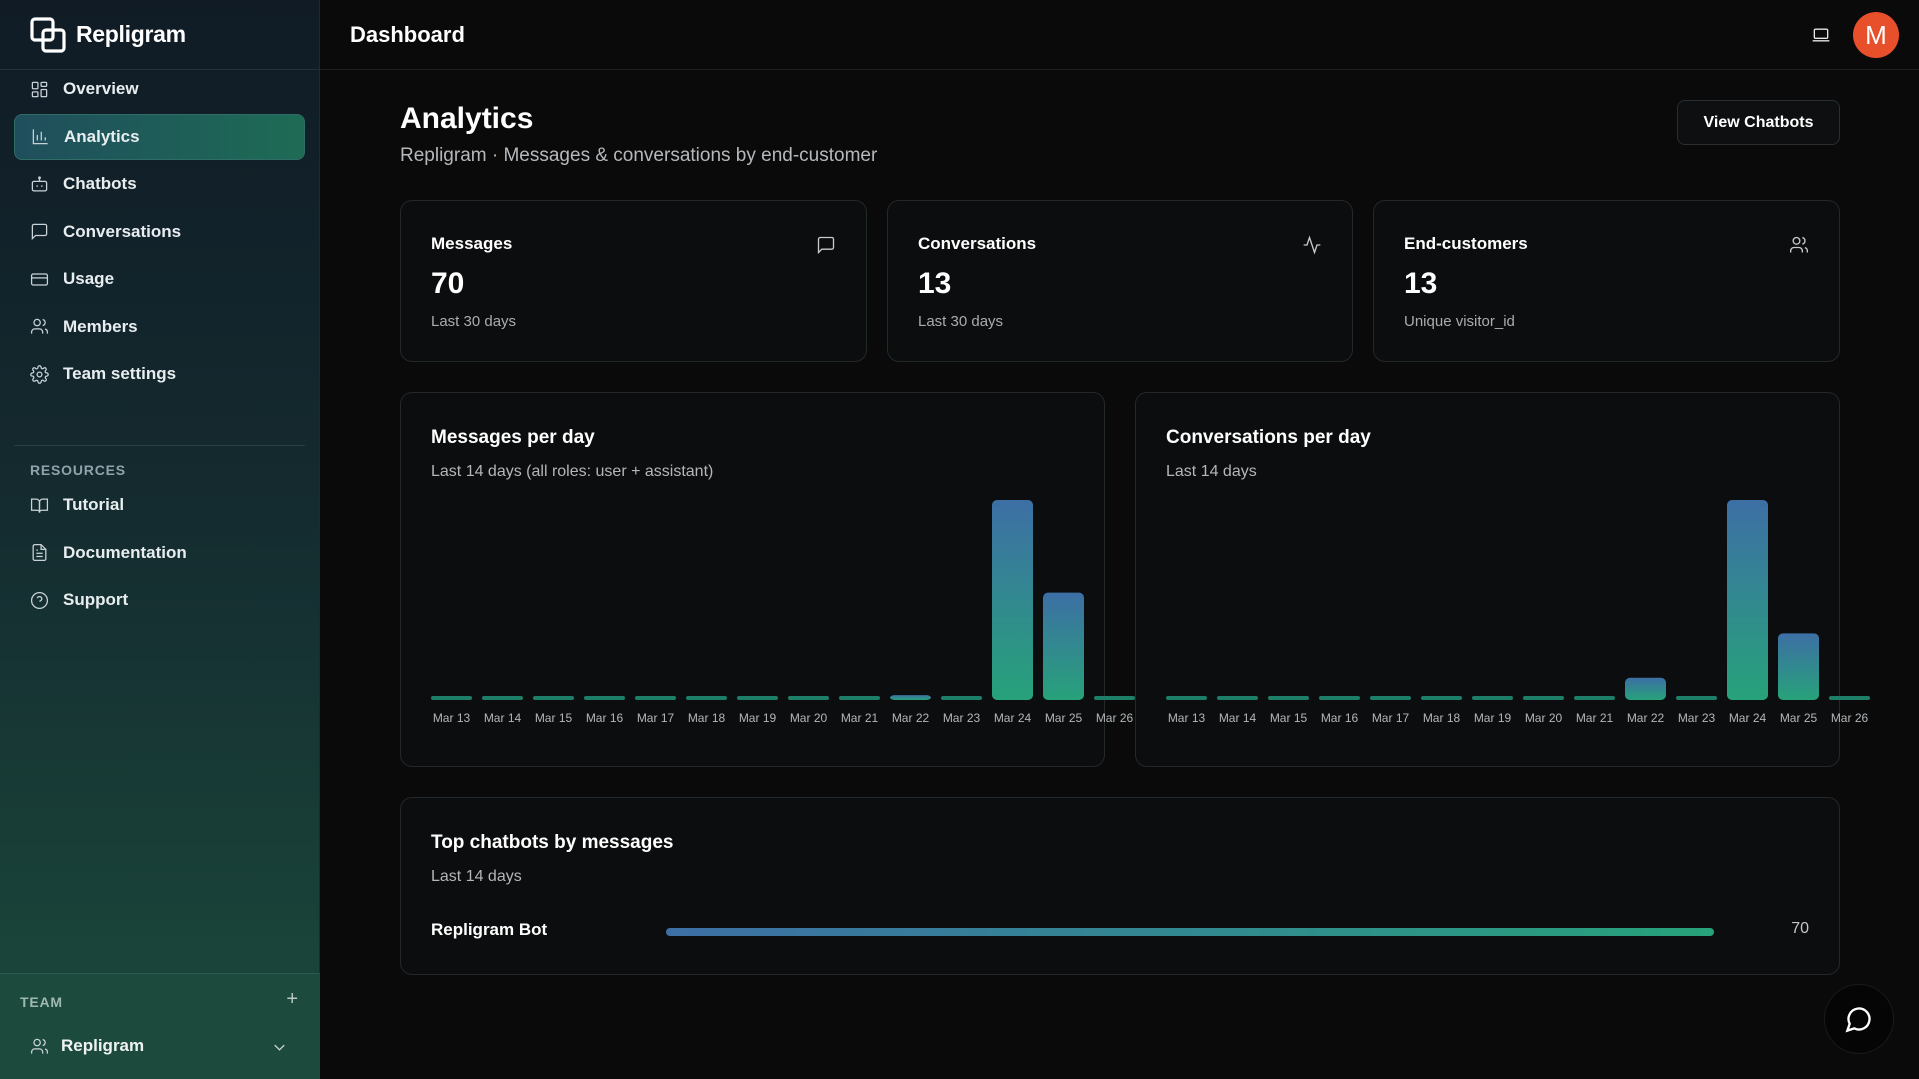 The width and height of the screenshot is (1919, 1079). I want to click on stat-footnote: Unique visitor_id, so click(1459, 321).